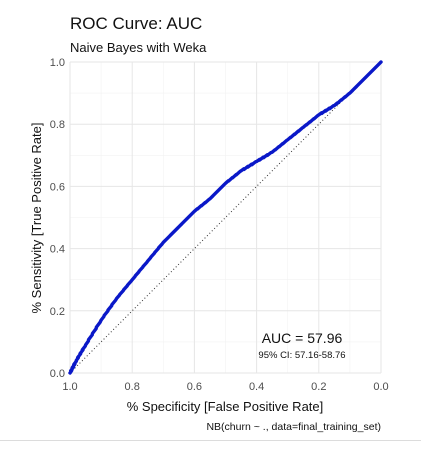 The height and width of the screenshot is (456, 421). What do you see at coordinates (132, 387) in the screenshot?
I see `x-tick-label: 0.8` at bounding box center [132, 387].